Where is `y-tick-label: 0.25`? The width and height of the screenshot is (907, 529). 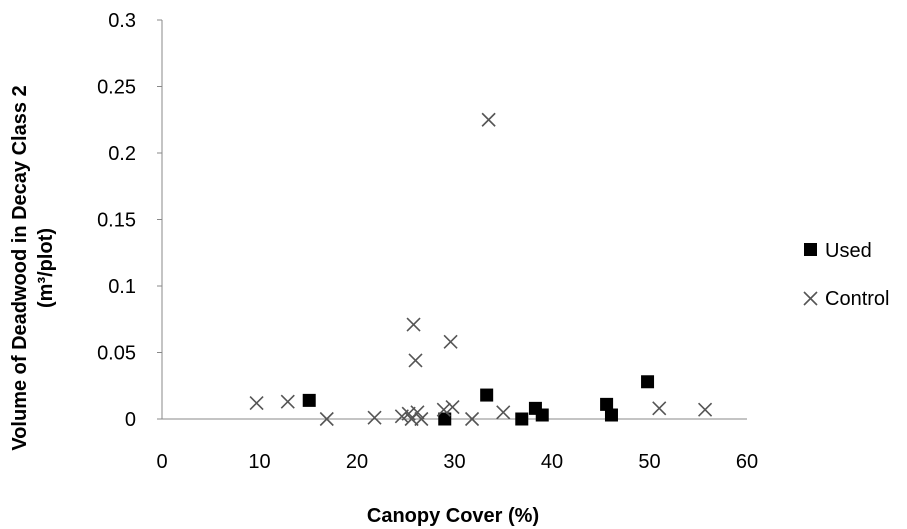 y-tick-label: 0.25 is located at coordinates (116, 88).